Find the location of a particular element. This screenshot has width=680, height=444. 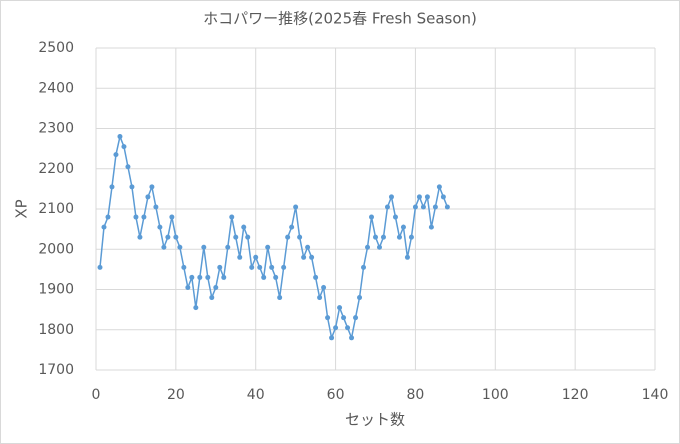

y-tick-label: 2300 is located at coordinates (56, 129).